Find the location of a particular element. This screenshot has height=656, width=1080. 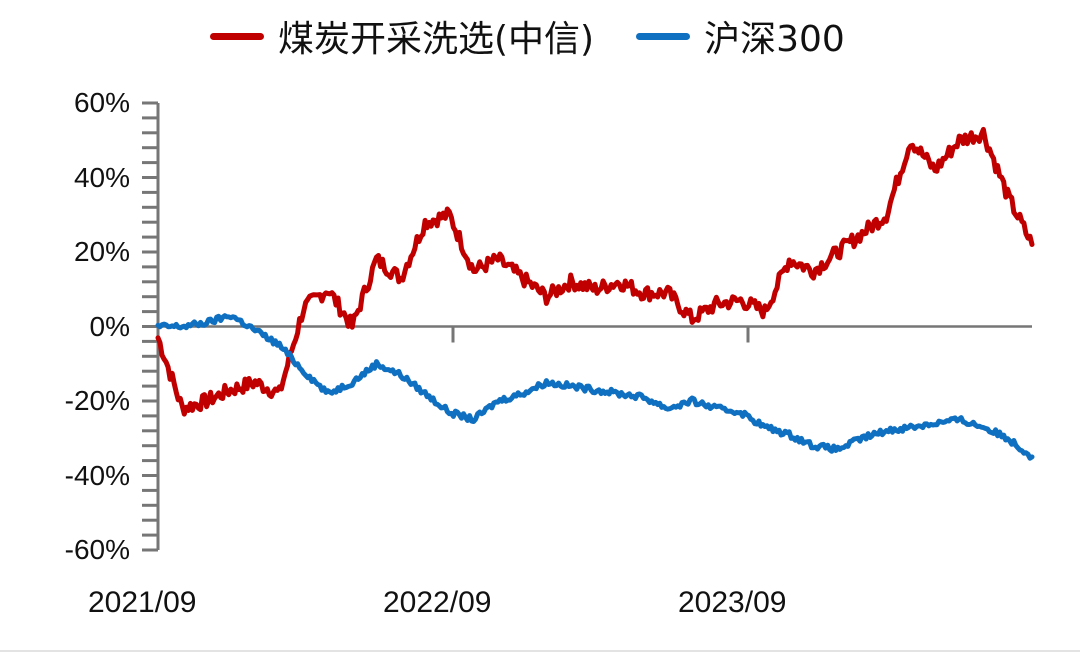

legend-swatch-coal is located at coordinates (237, 36).